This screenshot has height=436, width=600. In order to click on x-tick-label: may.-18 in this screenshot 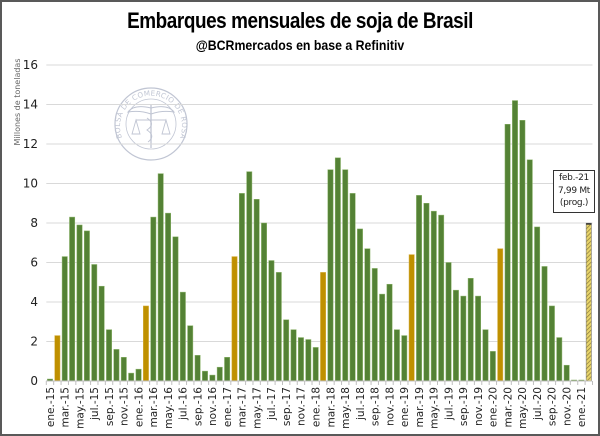, I will do `click(346, 408)`.